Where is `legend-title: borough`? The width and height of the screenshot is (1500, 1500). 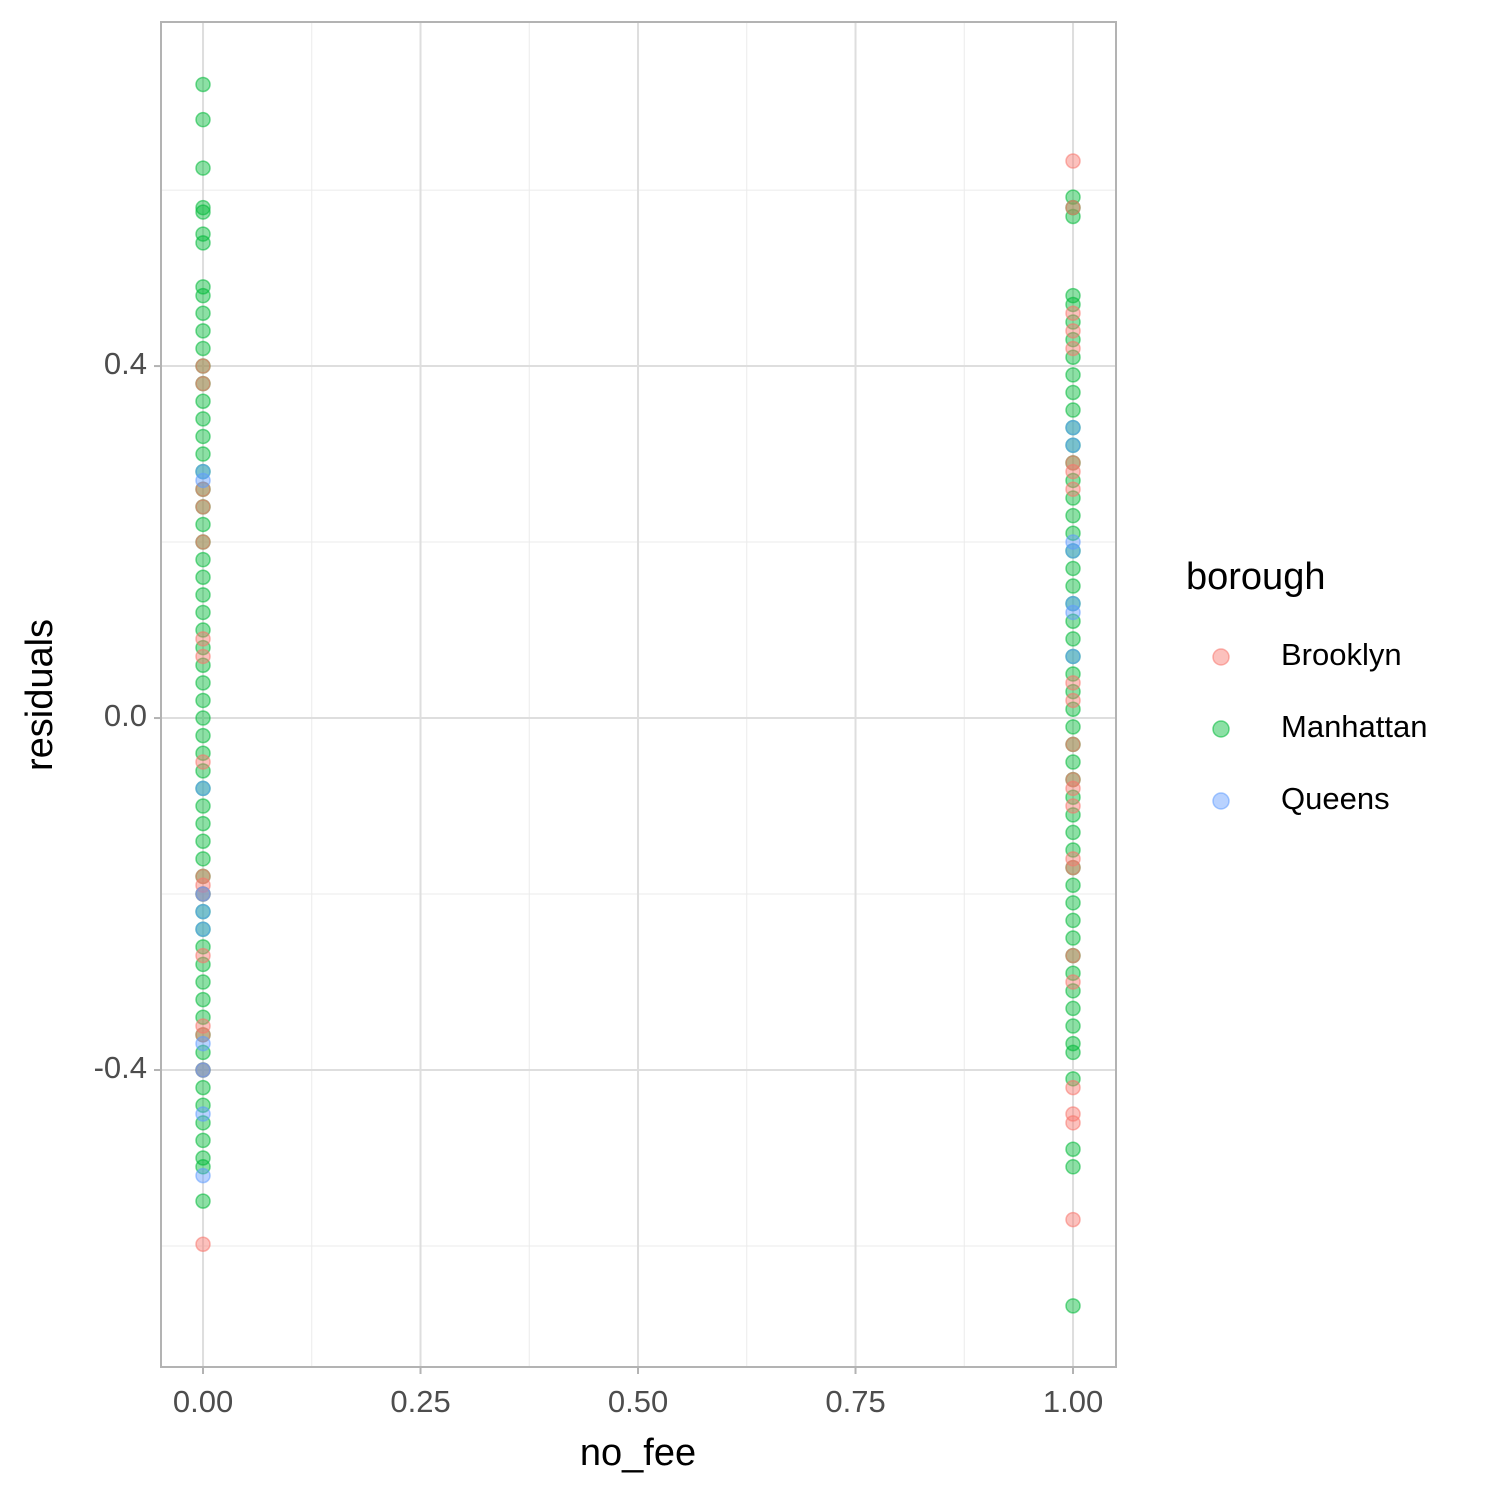
legend-title: borough is located at coordinates (1255, 577).